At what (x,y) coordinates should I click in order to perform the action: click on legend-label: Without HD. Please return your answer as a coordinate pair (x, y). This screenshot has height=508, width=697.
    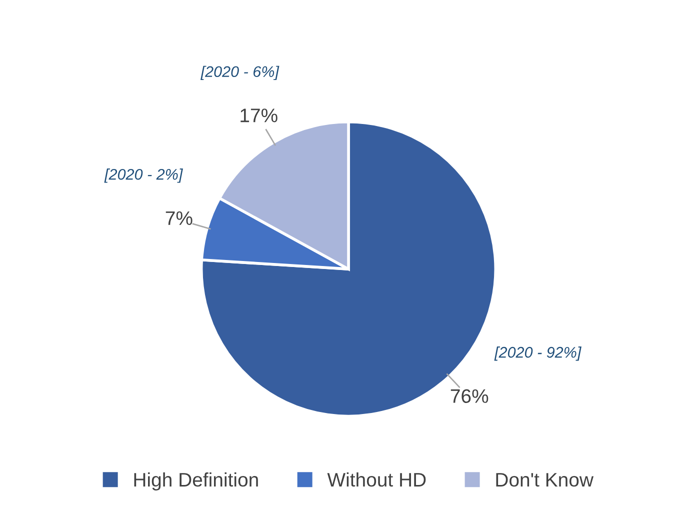
    Looking at the image, I should click on (376, 479).